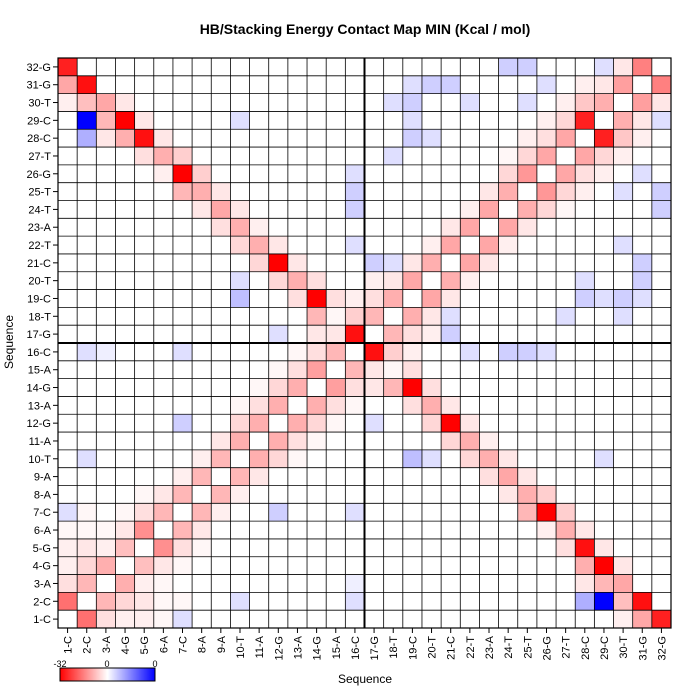 The image size is (700, 700). I want to click on y-tick-label: 29-C, so click(39, 121).